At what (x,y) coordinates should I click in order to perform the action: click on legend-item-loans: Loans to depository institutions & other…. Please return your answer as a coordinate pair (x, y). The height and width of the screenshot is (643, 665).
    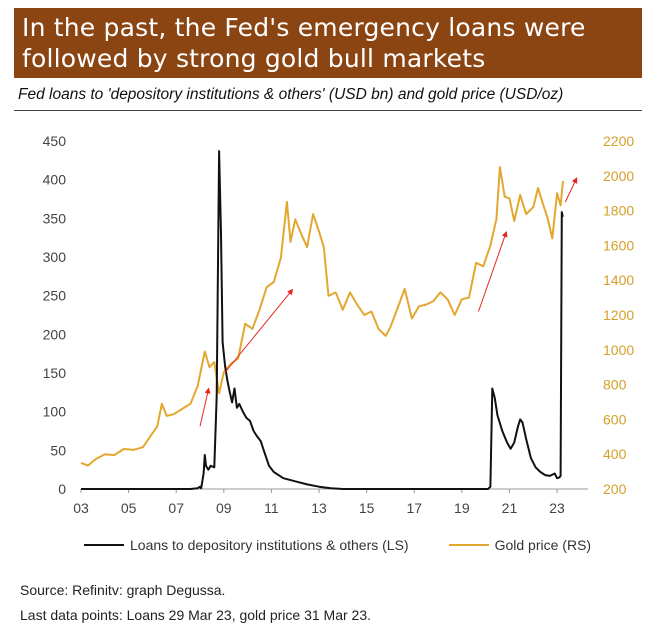
    Looking at the image, I should click on (246, 545).